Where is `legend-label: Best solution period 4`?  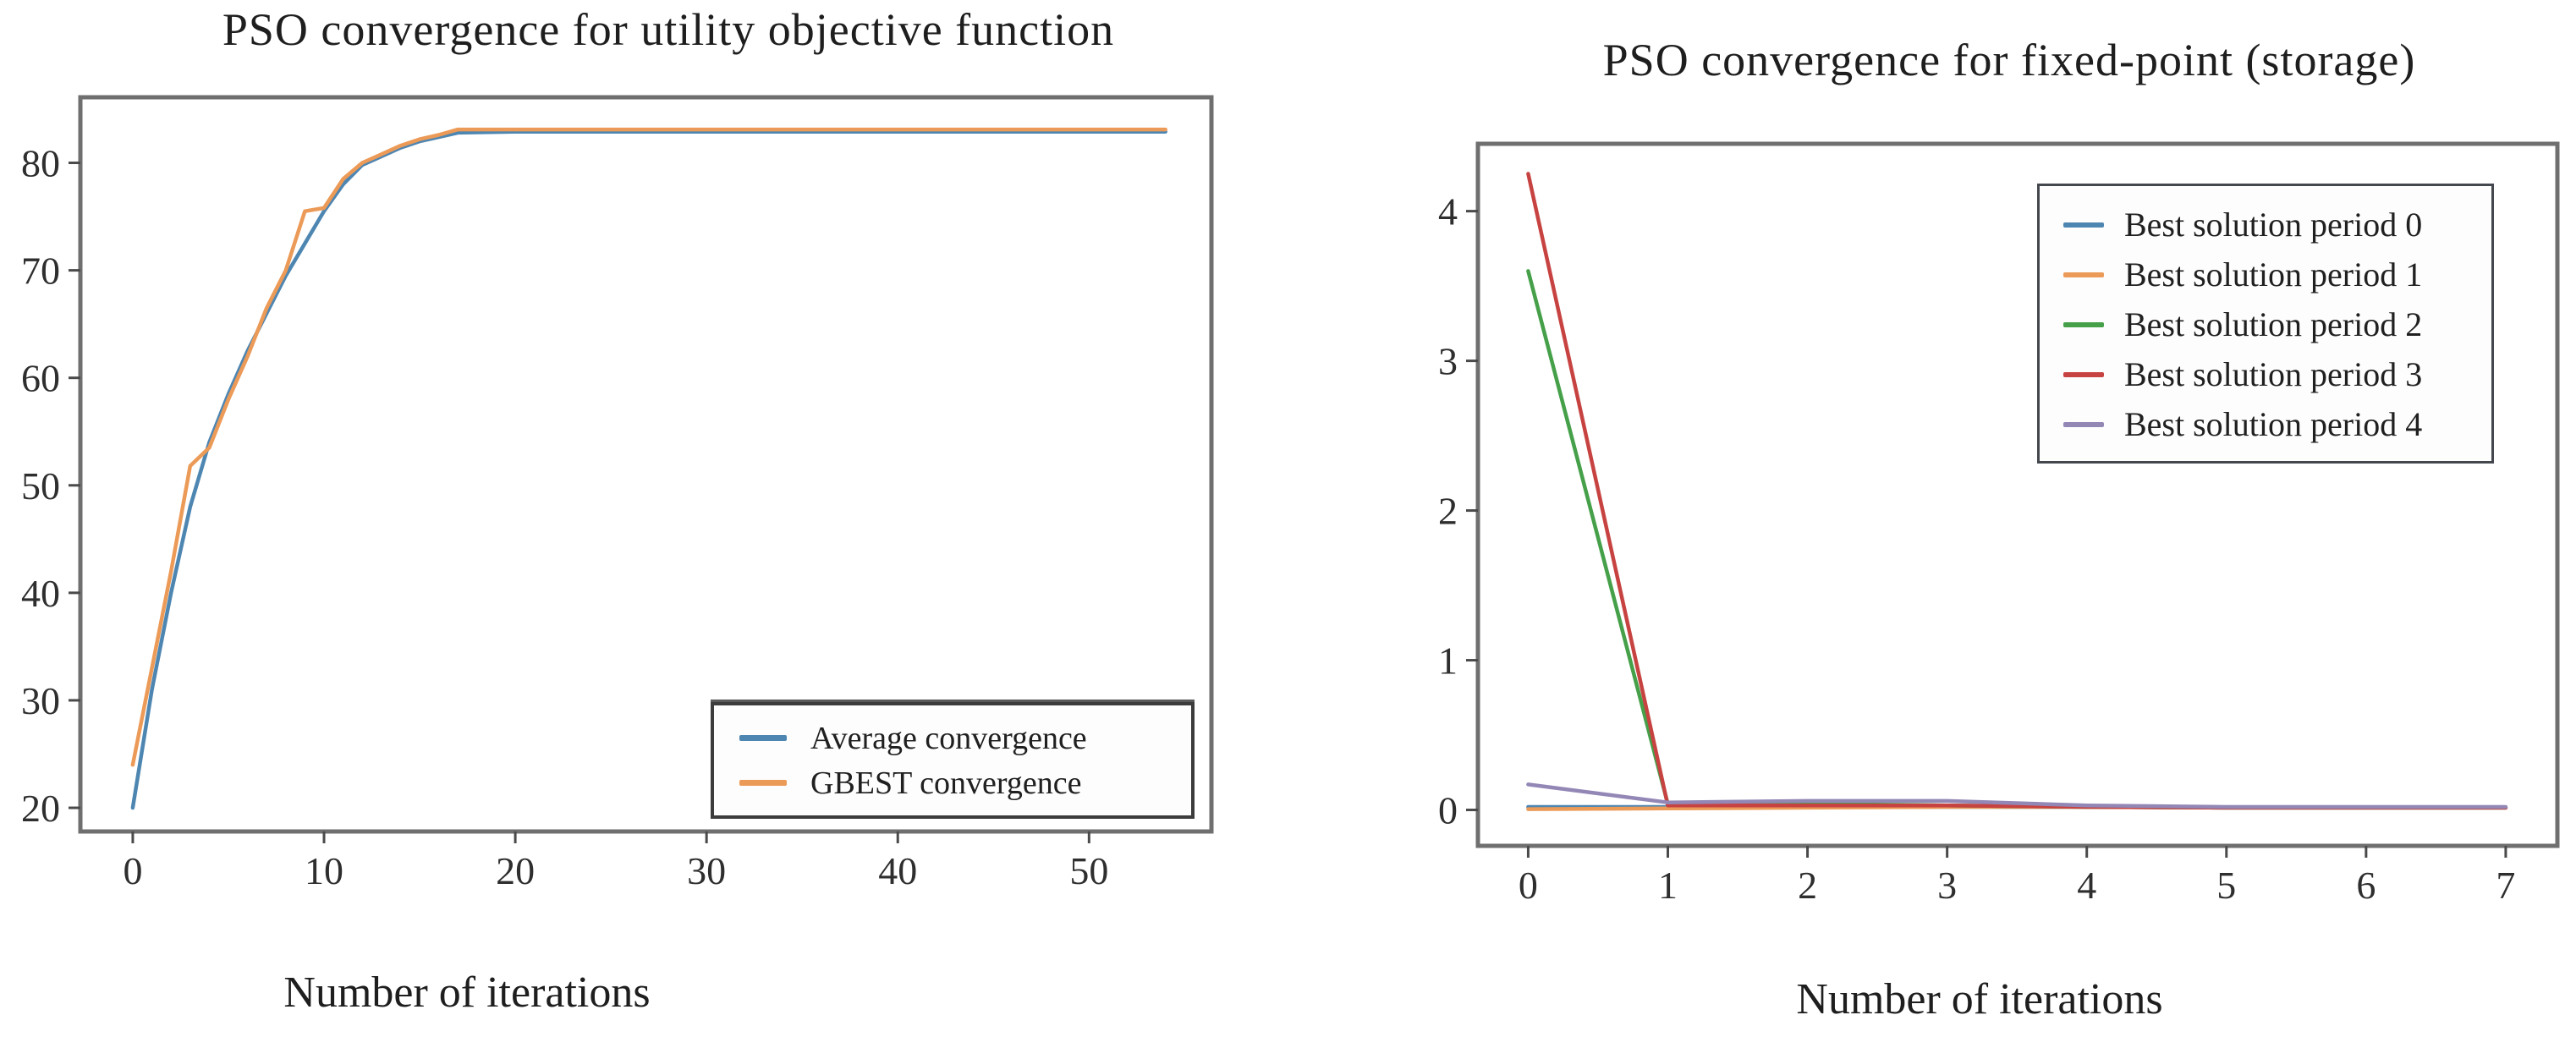 legend-label: Best solution period 4 is located at coordinates (2273, 424).